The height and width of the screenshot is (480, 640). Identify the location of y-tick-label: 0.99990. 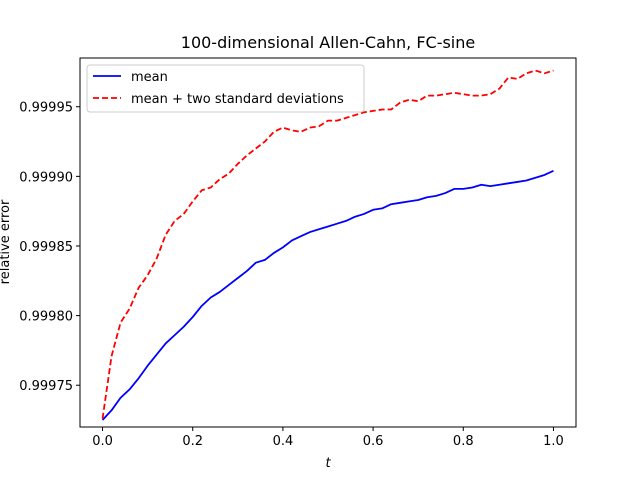
(46, 177).